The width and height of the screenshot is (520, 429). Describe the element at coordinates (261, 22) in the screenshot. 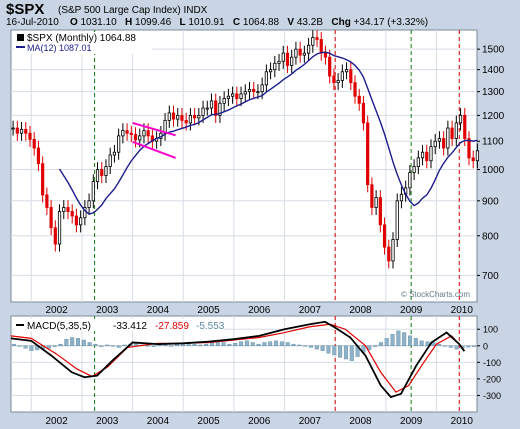

I see `close-value: 1064.88` at that location.